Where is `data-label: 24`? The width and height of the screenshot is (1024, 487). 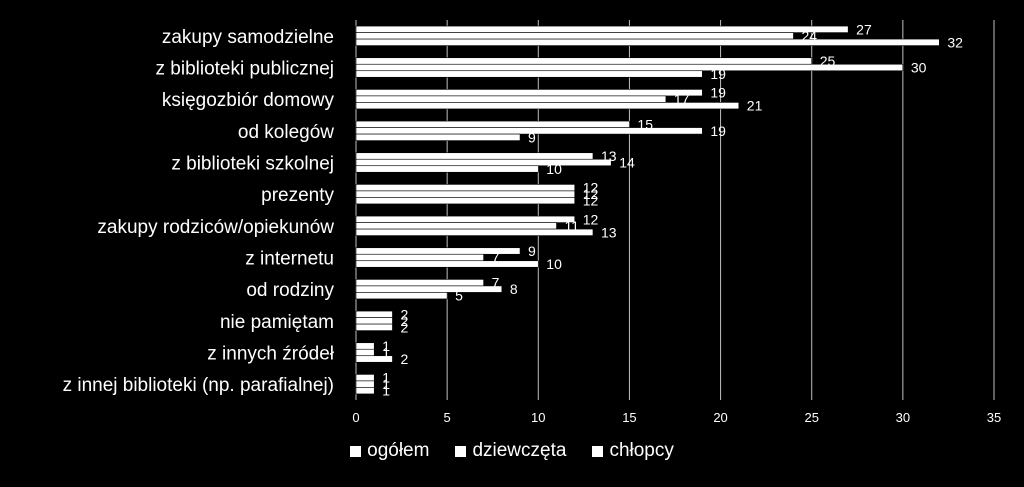 data-label: 24 is located at coordinates (809, 36).